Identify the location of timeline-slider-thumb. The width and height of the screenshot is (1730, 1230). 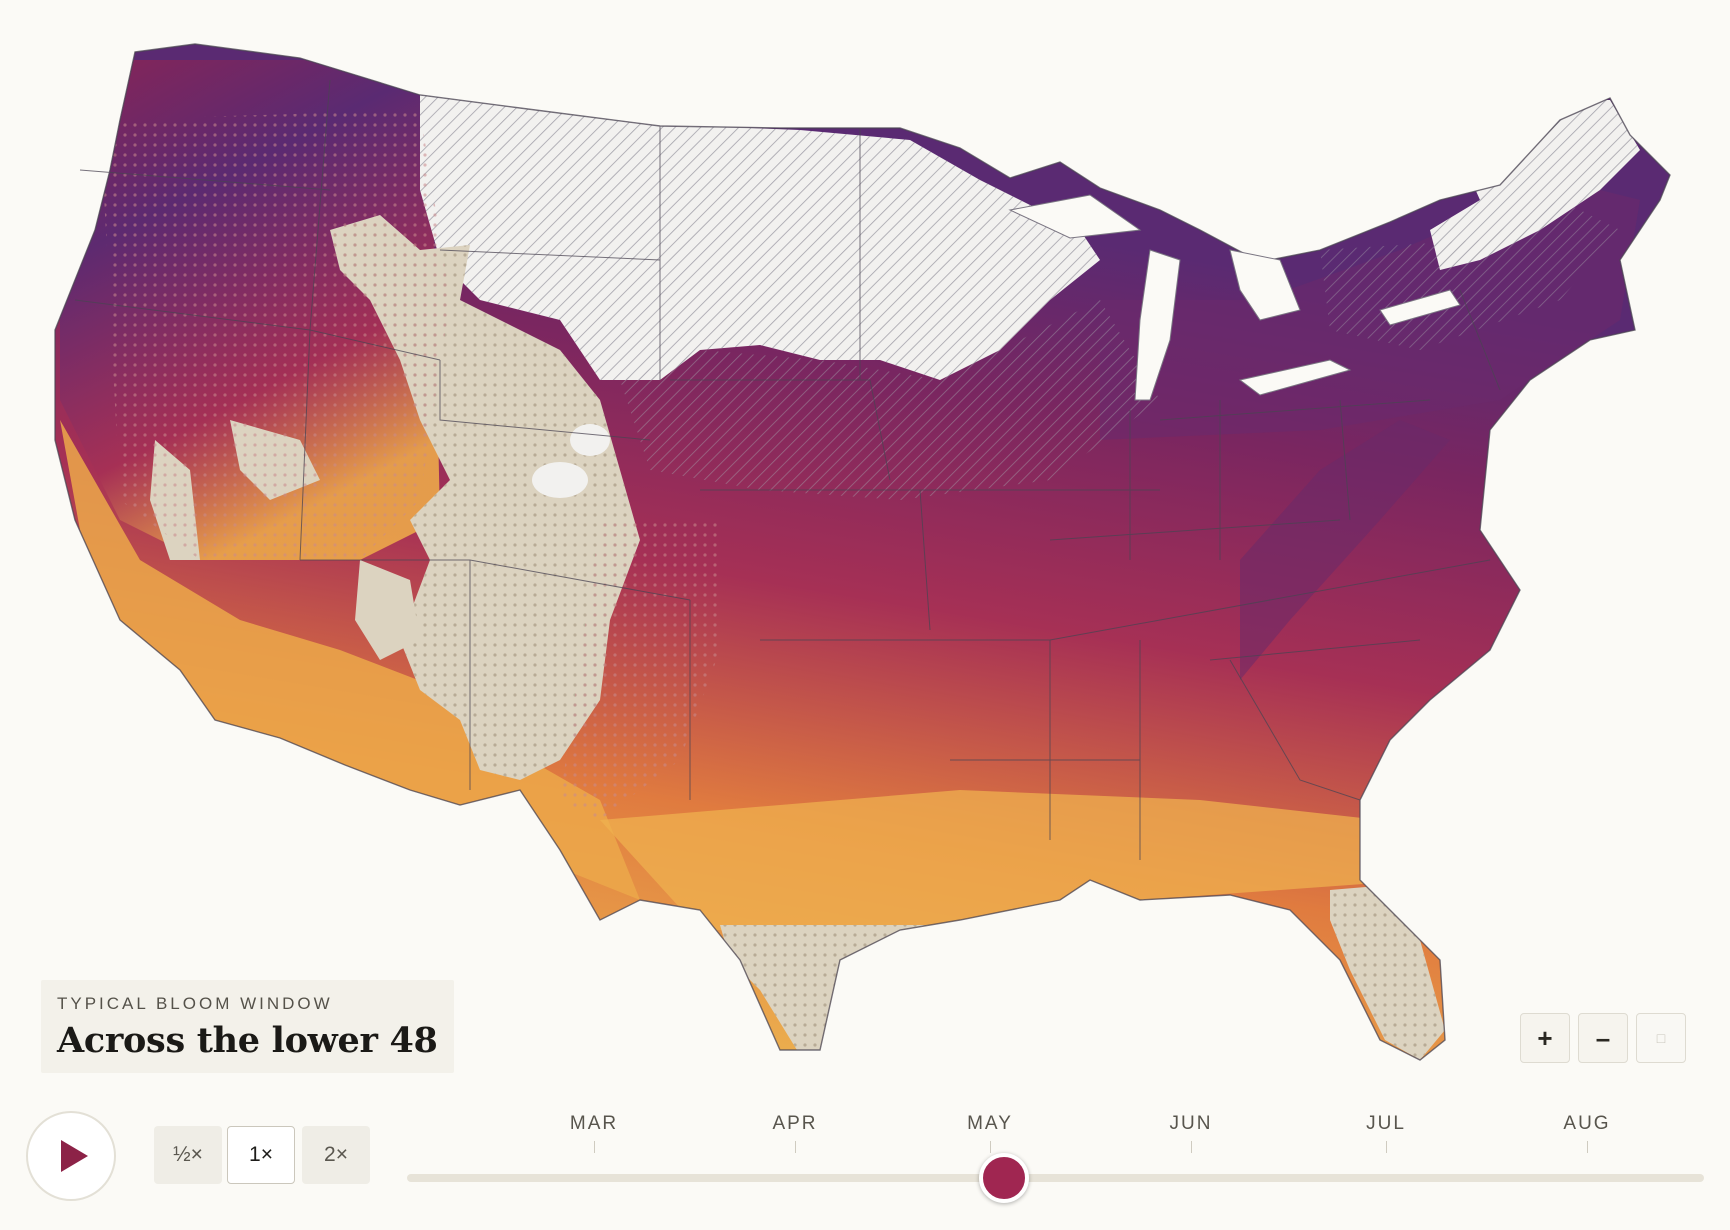
(1003, 1178).